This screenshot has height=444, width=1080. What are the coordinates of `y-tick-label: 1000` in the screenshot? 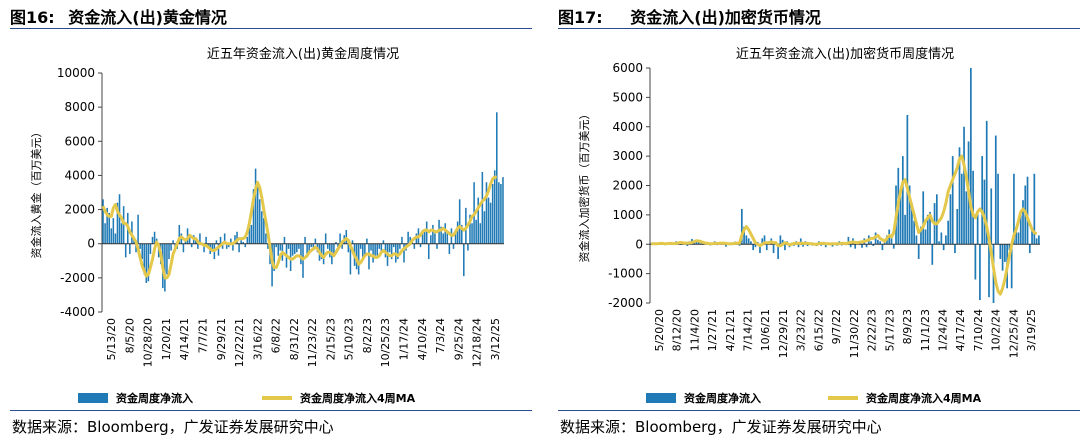 It's located at (627, 215).